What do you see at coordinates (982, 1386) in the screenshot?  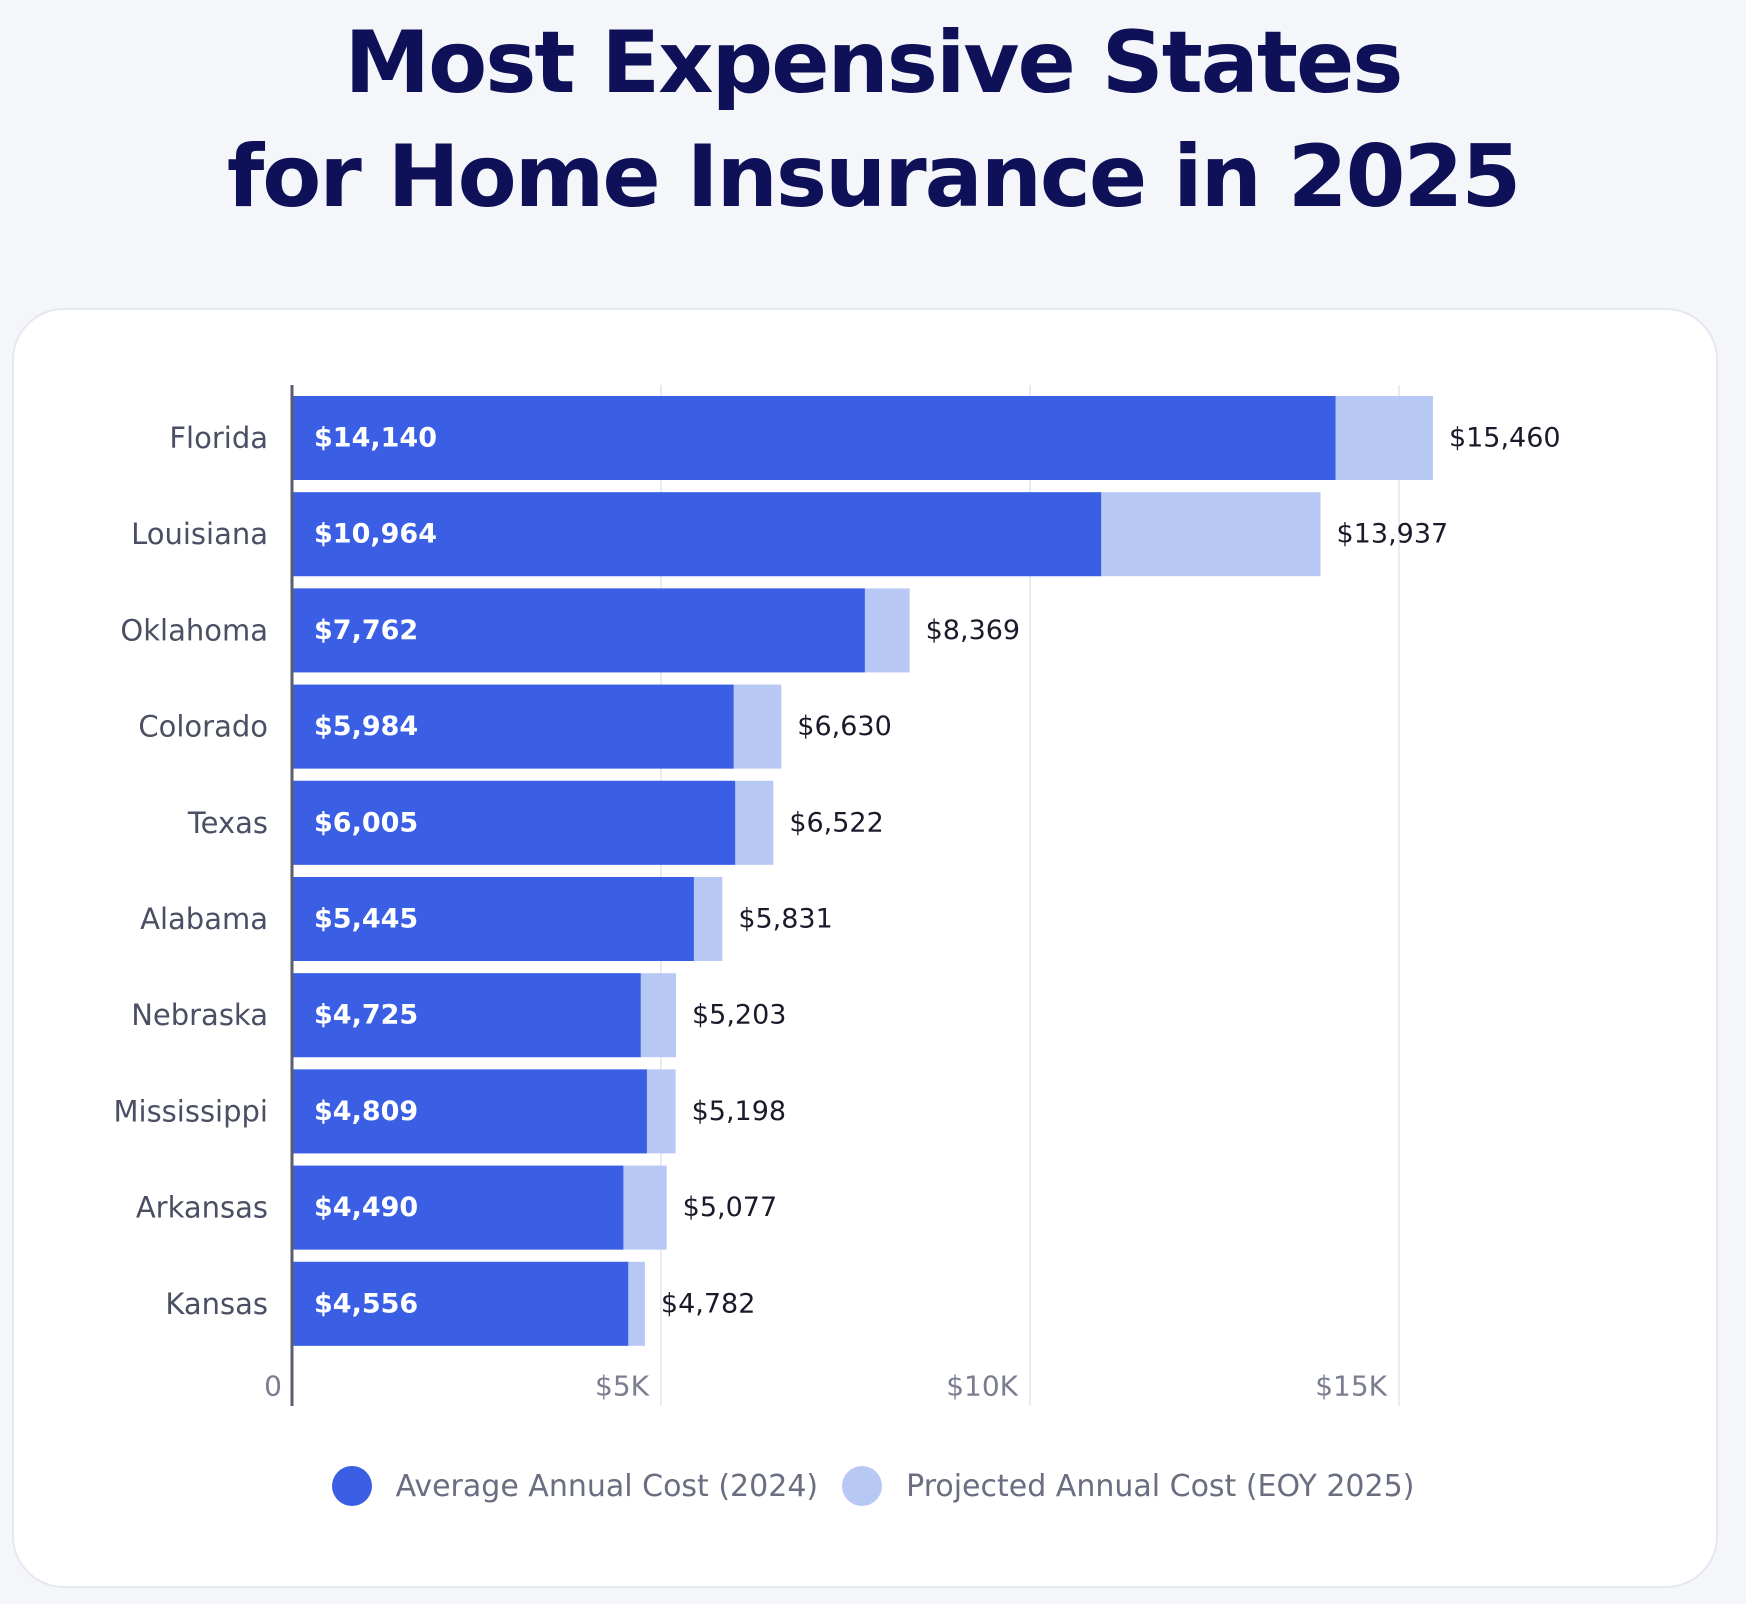 I see `x-tick-label: $10K` at bounding box center [982, 1386].